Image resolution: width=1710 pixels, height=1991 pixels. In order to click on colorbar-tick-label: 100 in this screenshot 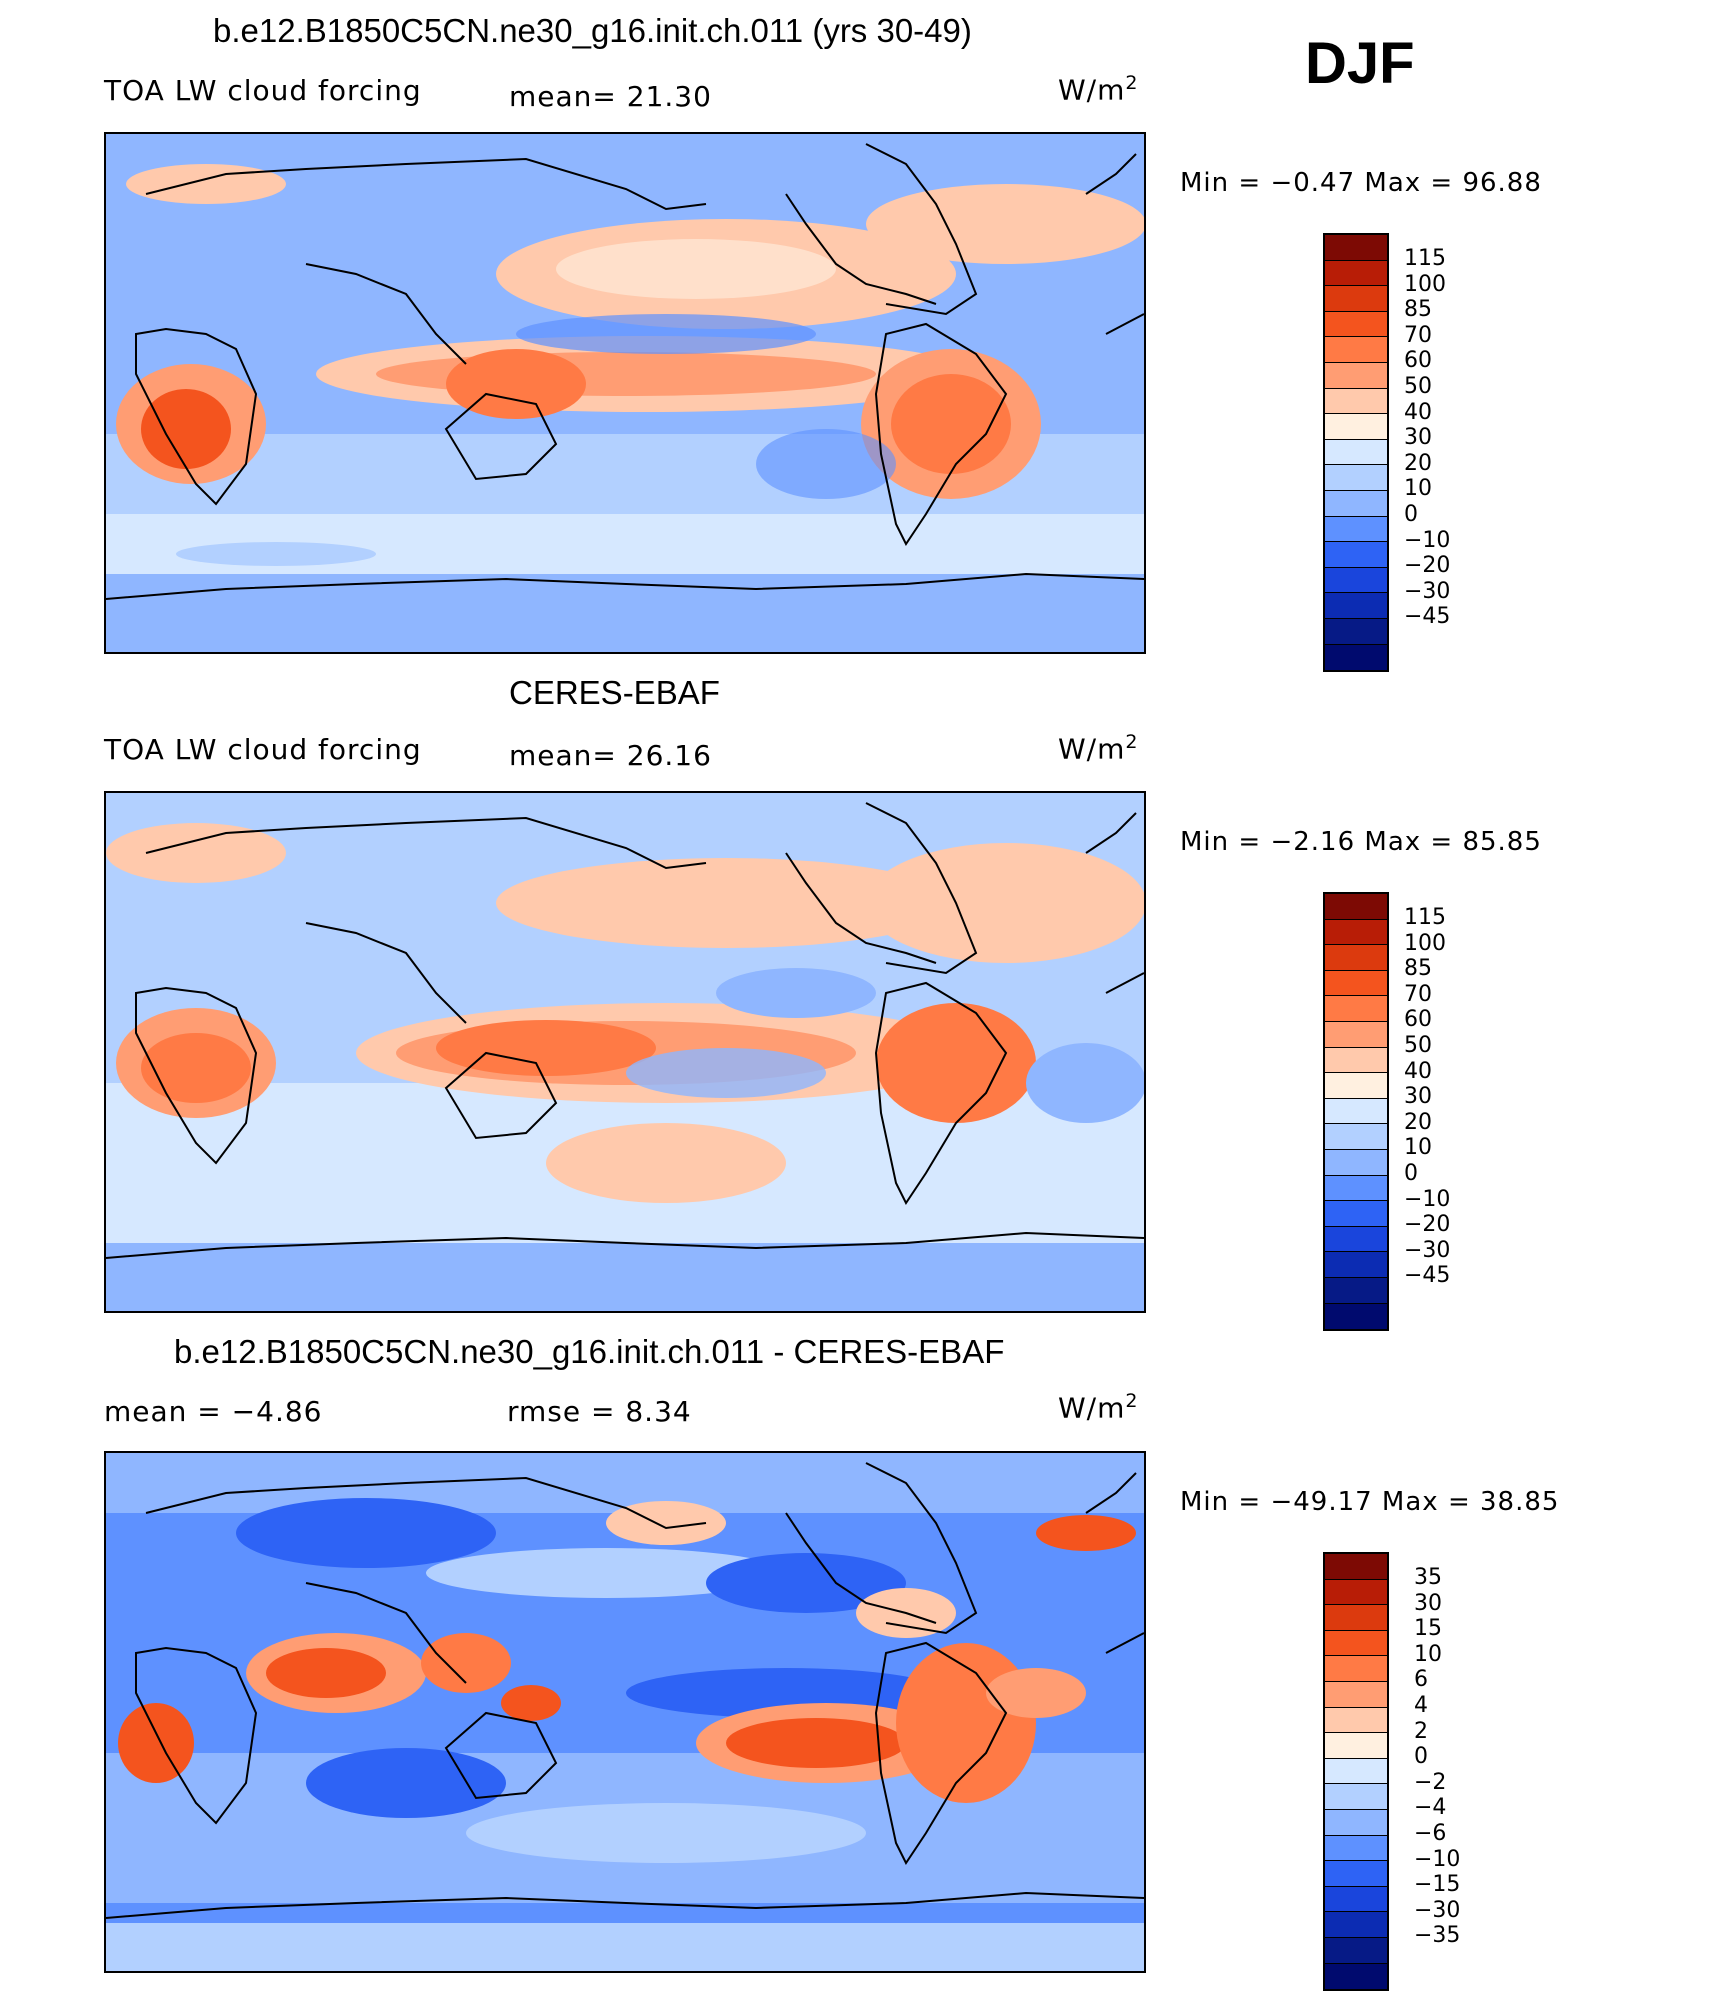, I will do `click(1425, 943)`.